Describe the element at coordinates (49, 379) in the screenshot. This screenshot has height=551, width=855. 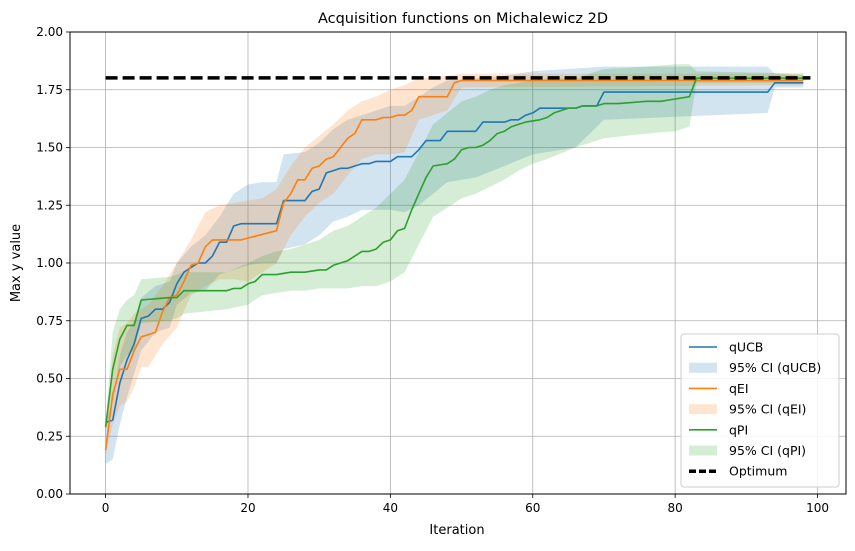
I see `y-tick-label: 0.50` at that location.